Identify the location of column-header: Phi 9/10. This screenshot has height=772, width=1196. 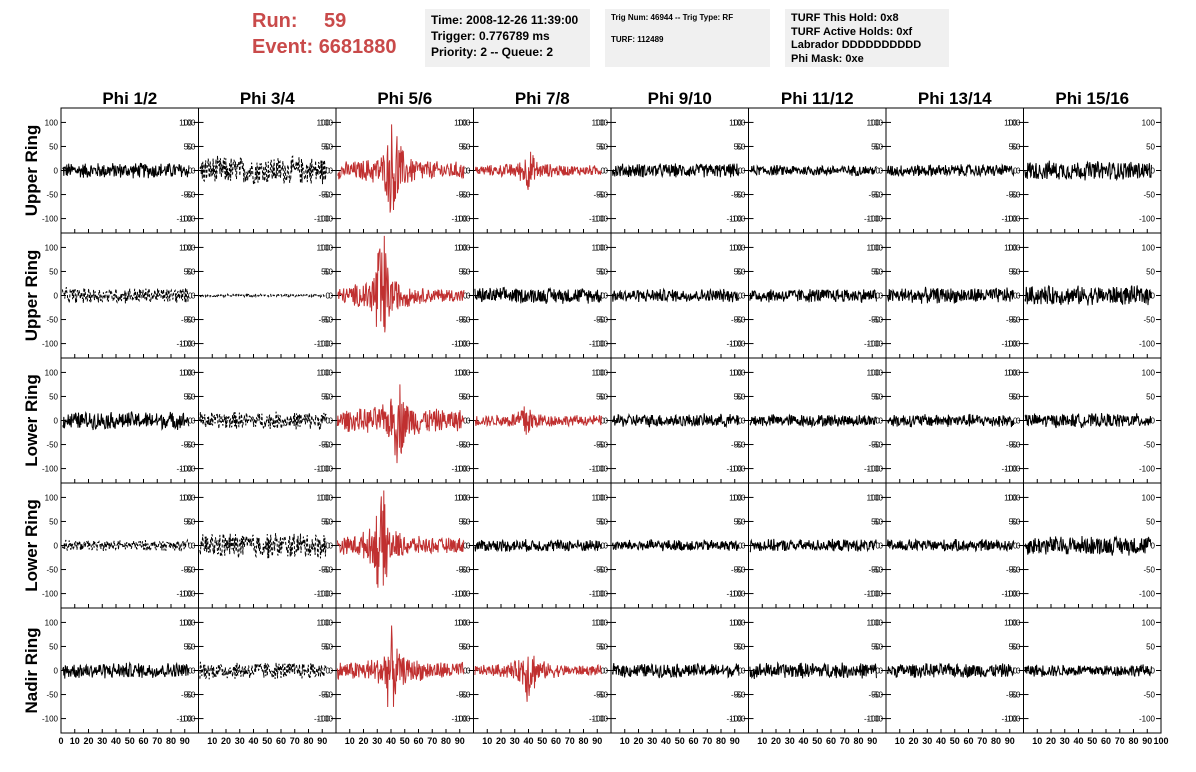
(680, 98).